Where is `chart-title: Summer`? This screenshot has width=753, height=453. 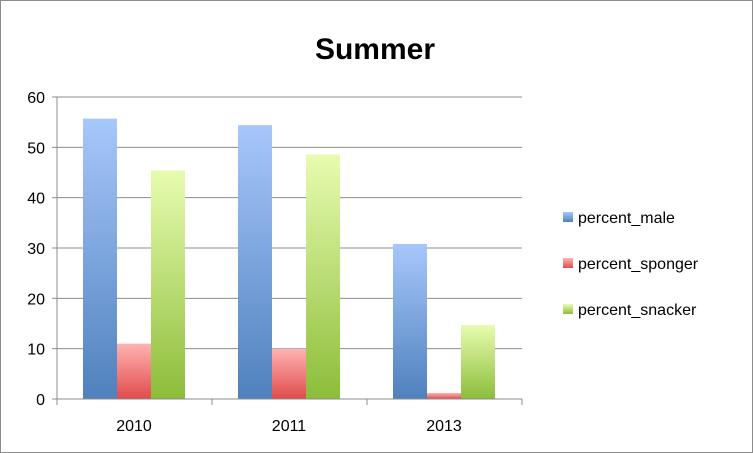
chart-title: Summer is located at coordinates (375, 49).